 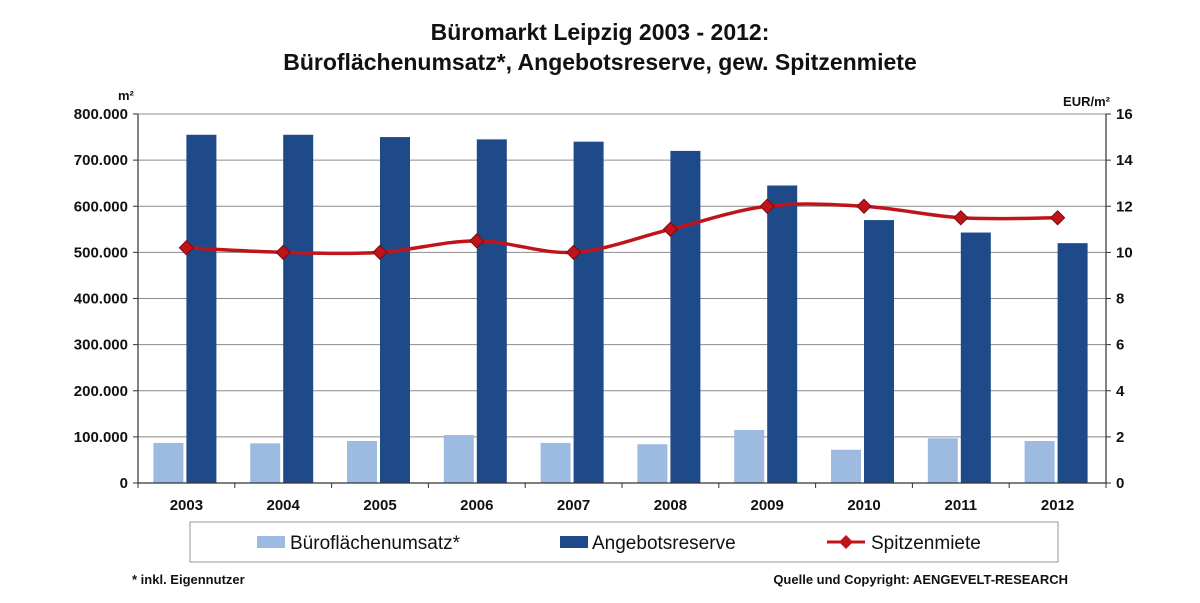 What do you see at coordinates (664, 543) in the screenshot?
I see `legend-label-angebotsreserve: Angebotsreserve` at bounding box center [664, 543].